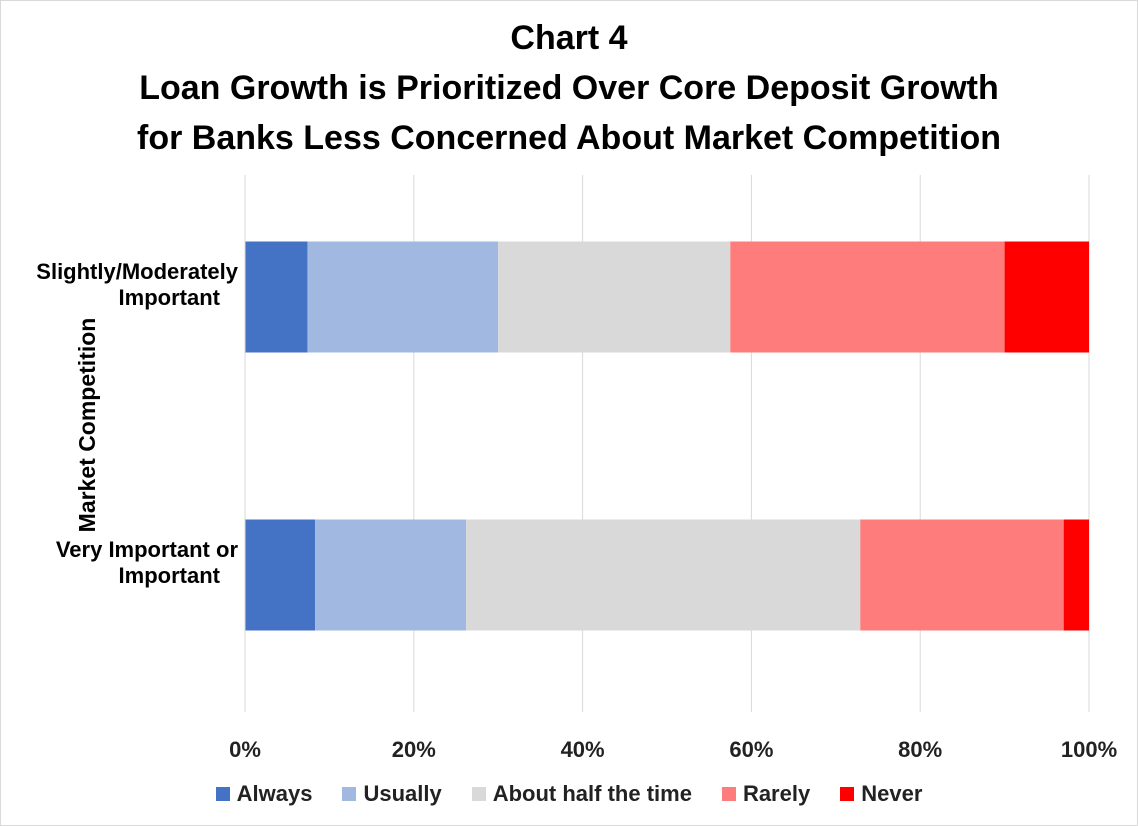  What do you see at coordinates (920, 749) in the screenshot?
I see `x-tick-label: 80%` at bounding box center [920, 749].